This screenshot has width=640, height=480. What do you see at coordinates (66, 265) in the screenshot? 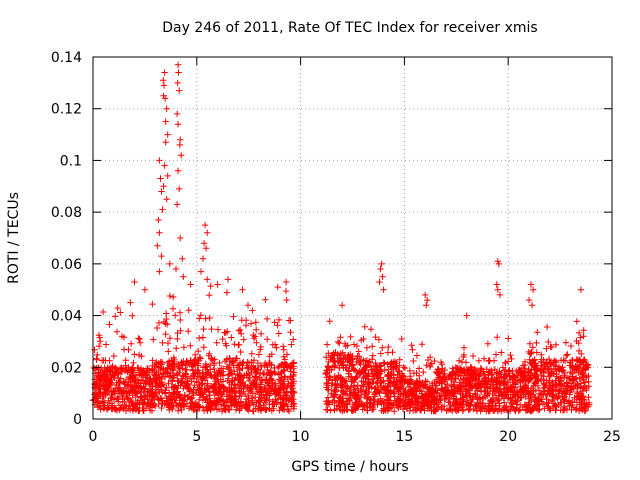
I see `y-tick-label: 0.06` at bounding box center [66, 265].